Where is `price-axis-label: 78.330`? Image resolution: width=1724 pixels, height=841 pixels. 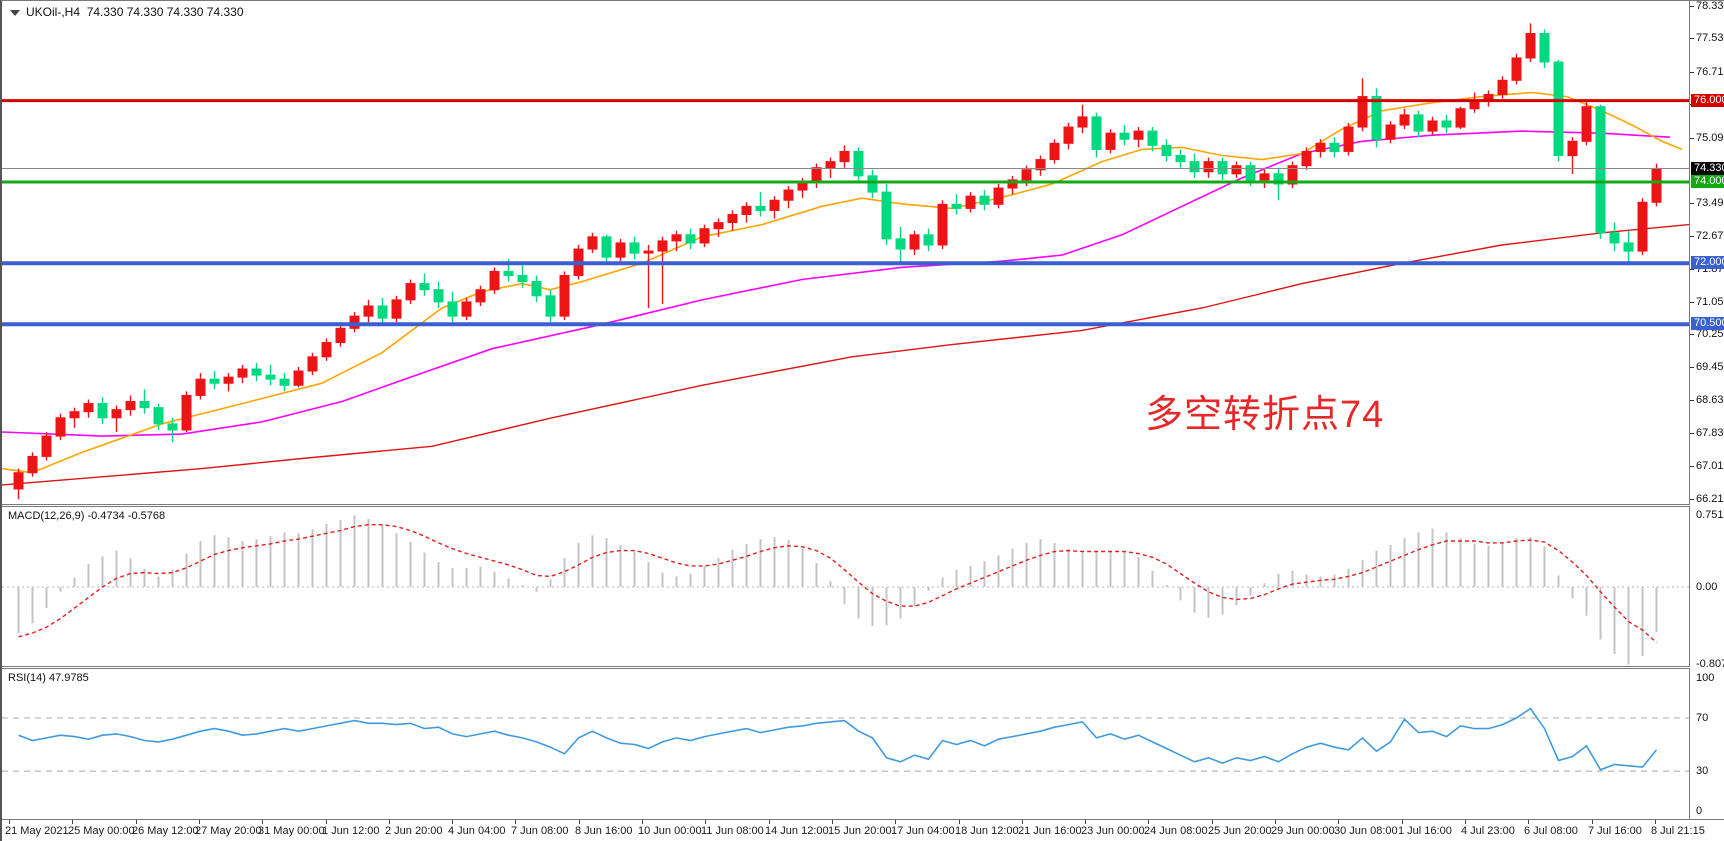
price-axis-label: 78.330 is located at coordinates (1710, 6).